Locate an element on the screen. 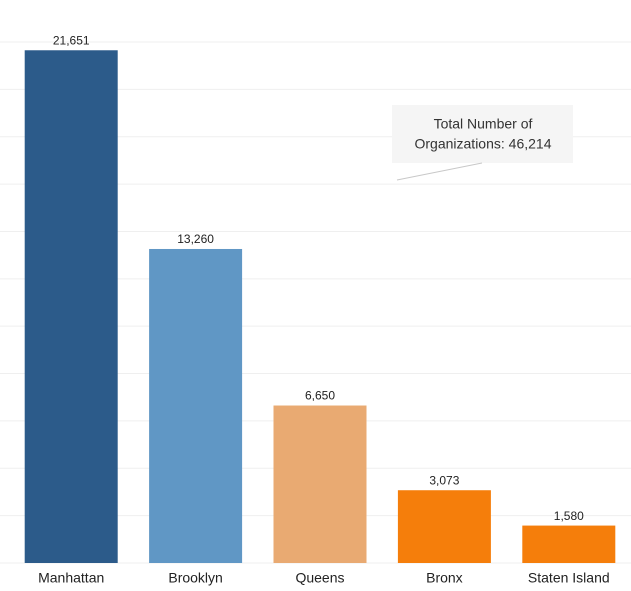 This screenshot has height=591, width=631. value-label: 21,651 is located at coordinates (71, 40).